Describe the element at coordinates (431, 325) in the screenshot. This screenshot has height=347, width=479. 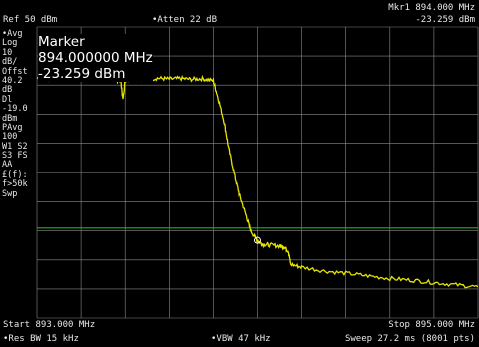
I see `stop-frequency: Stop 895.000 MHz` at that location.